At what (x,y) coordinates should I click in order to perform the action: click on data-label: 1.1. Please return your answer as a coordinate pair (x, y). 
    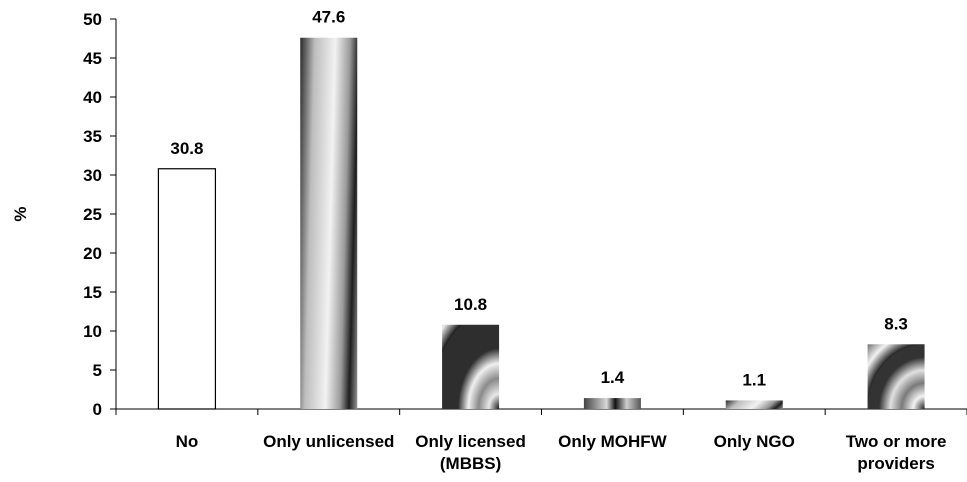
    Looking at the image, I should click on (754, 379).